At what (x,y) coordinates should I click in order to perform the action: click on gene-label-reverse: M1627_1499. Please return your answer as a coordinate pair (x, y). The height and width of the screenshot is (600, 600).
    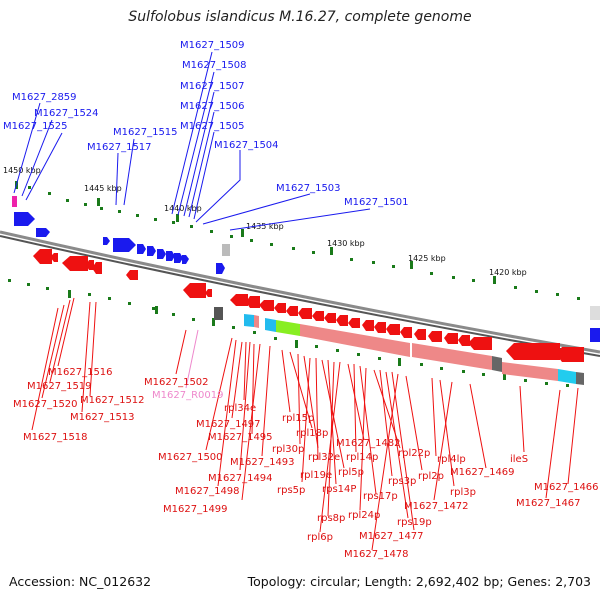
    Looking at the image, I should click on (195, 509).